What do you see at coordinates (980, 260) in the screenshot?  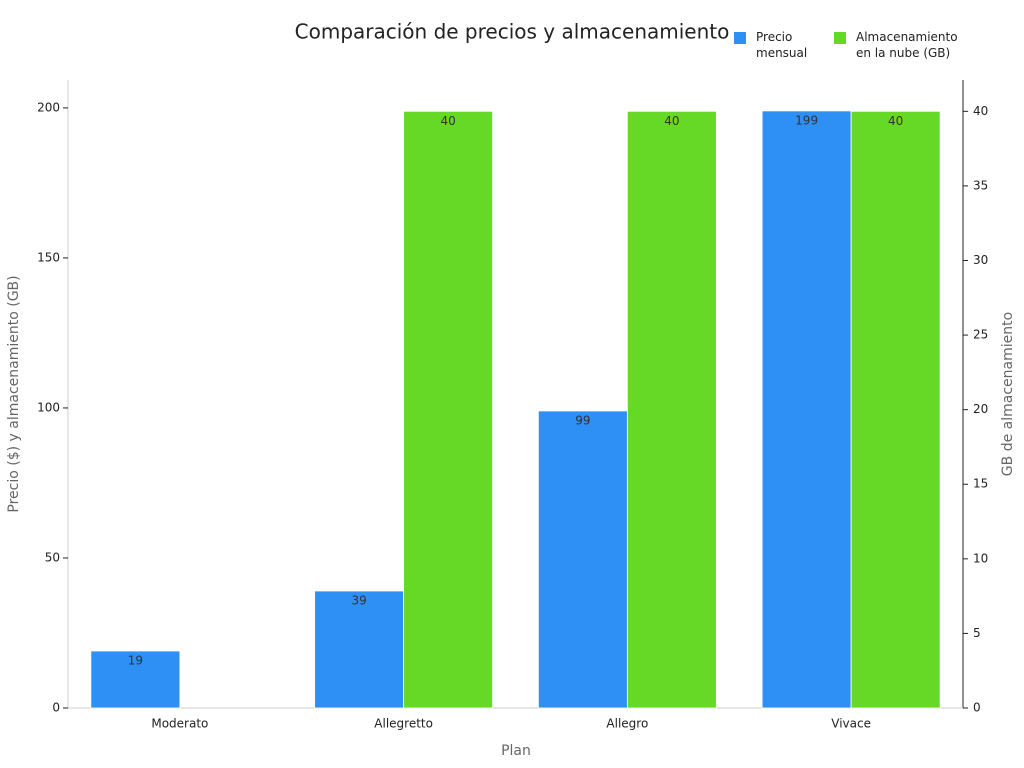 I see `y2-tick-label: 30` at bounding box center [980, 260].